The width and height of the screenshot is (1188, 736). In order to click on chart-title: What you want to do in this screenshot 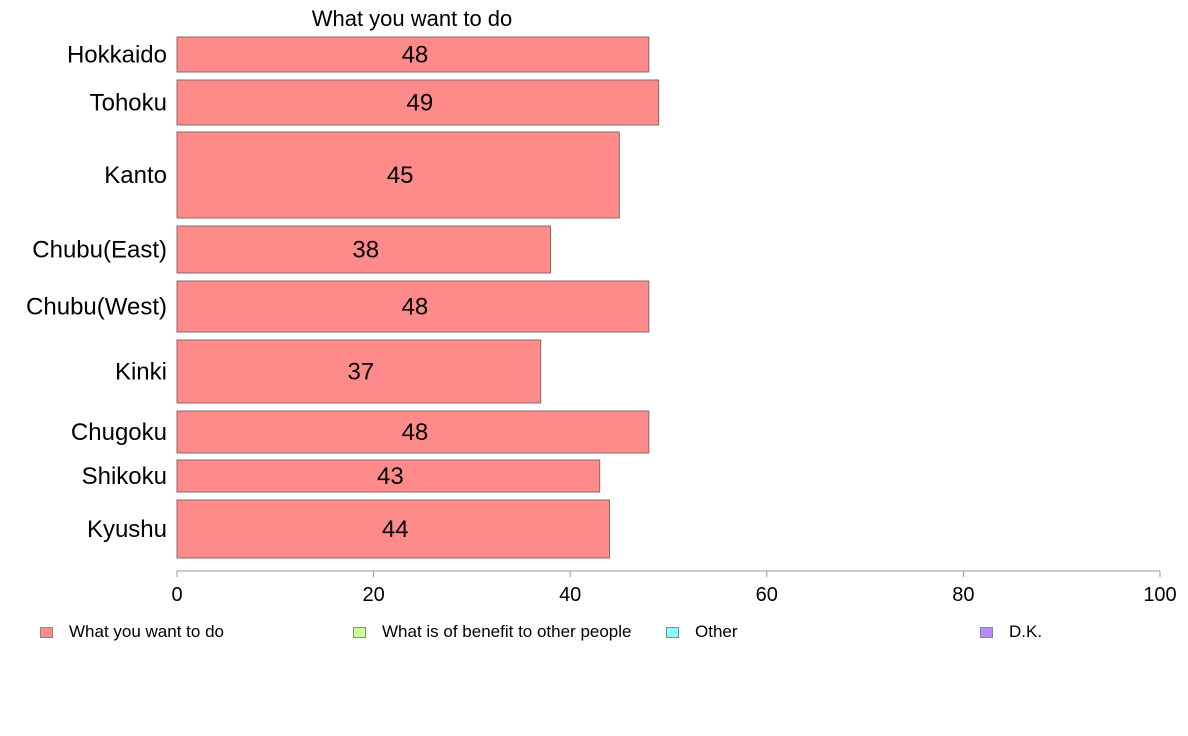, I will do `click(412, 18)`.